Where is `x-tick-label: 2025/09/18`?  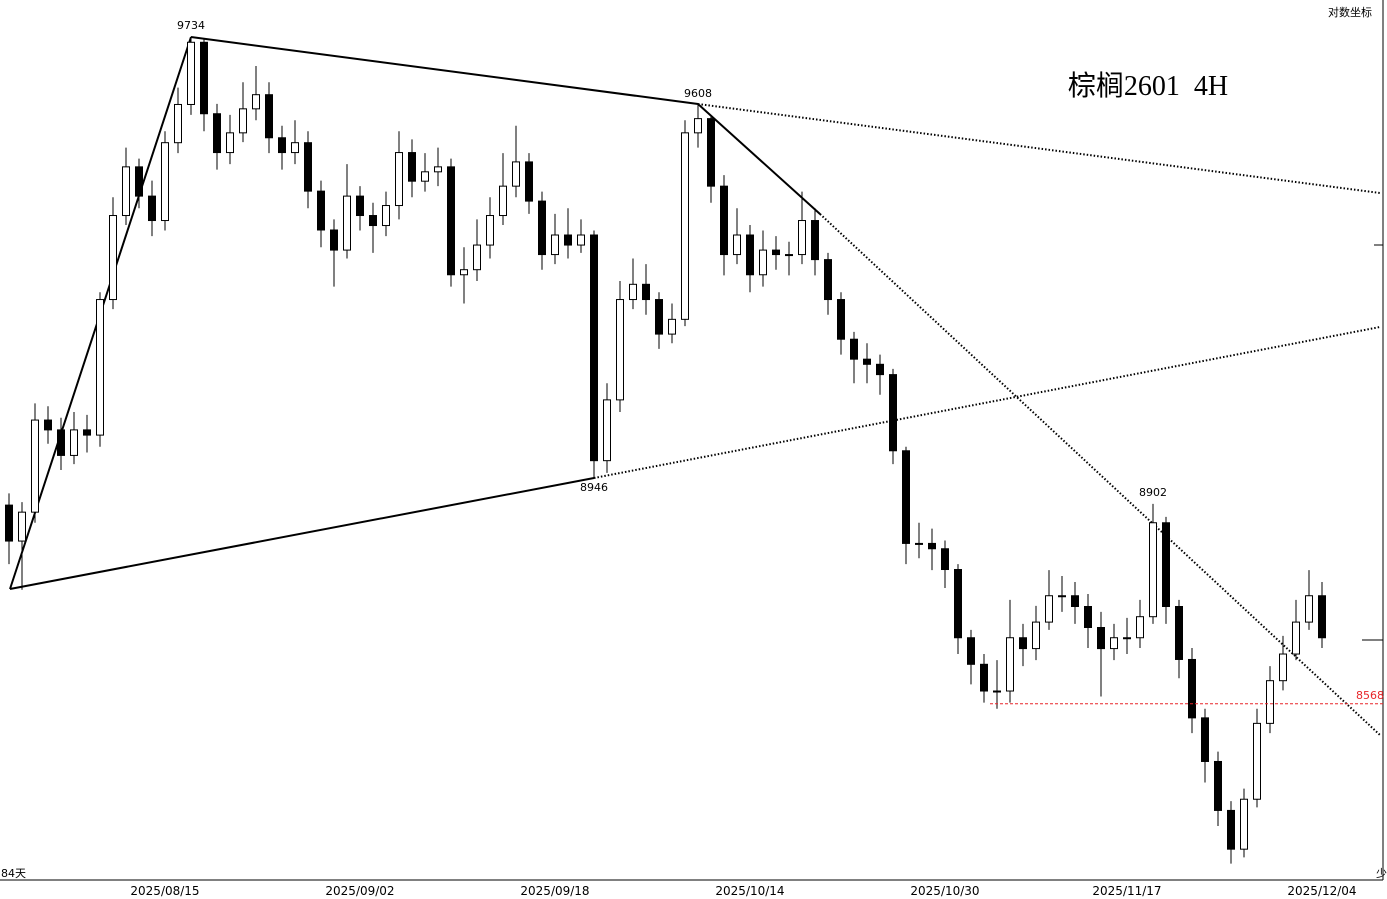 x-tick-label: 2025/09/18 is located at coordinates (554, 891).